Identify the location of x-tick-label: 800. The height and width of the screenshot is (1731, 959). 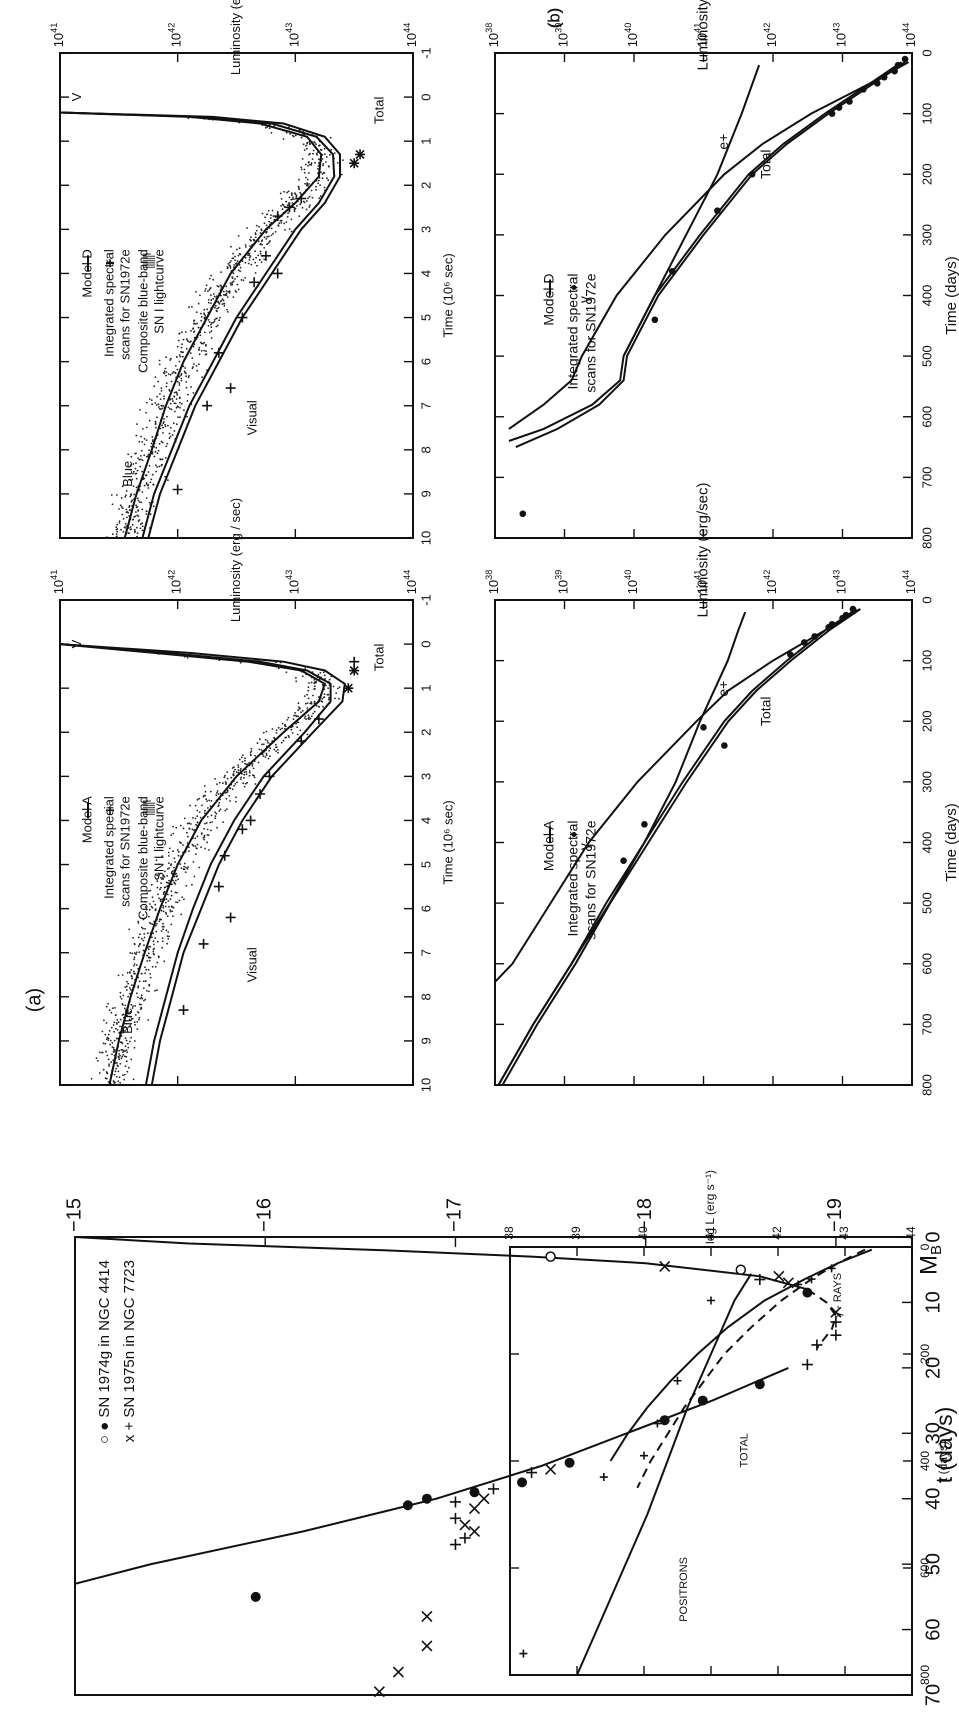
(926, 1085).